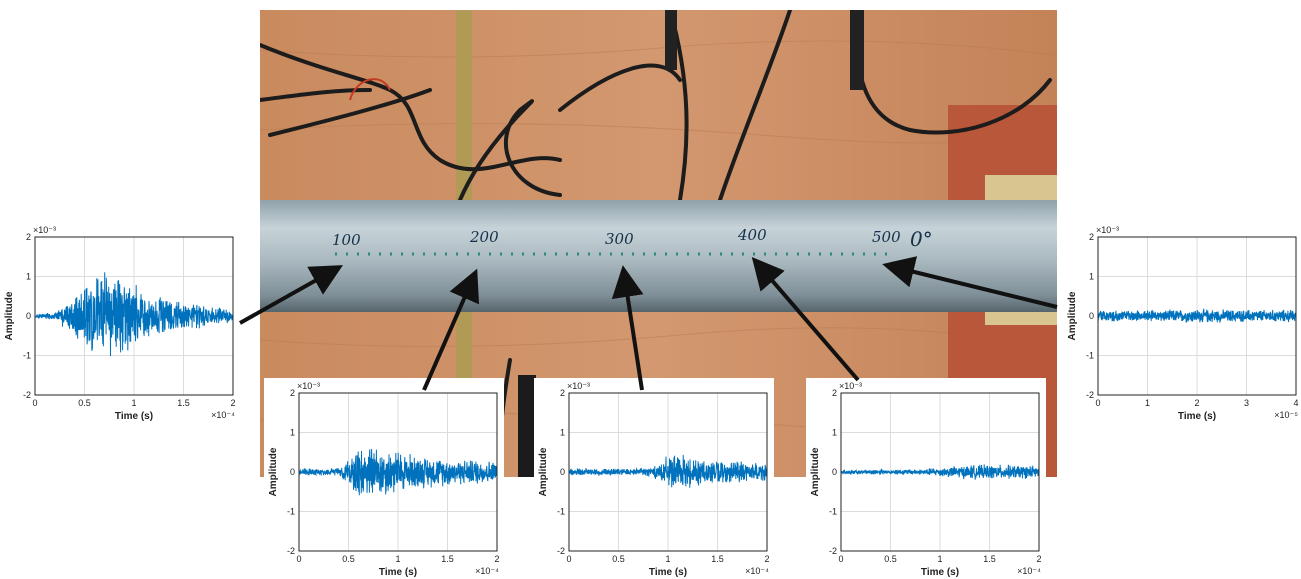 This screenshot has height=579, width=1301. I want to click on marking-400: 400, so click(752, 235).